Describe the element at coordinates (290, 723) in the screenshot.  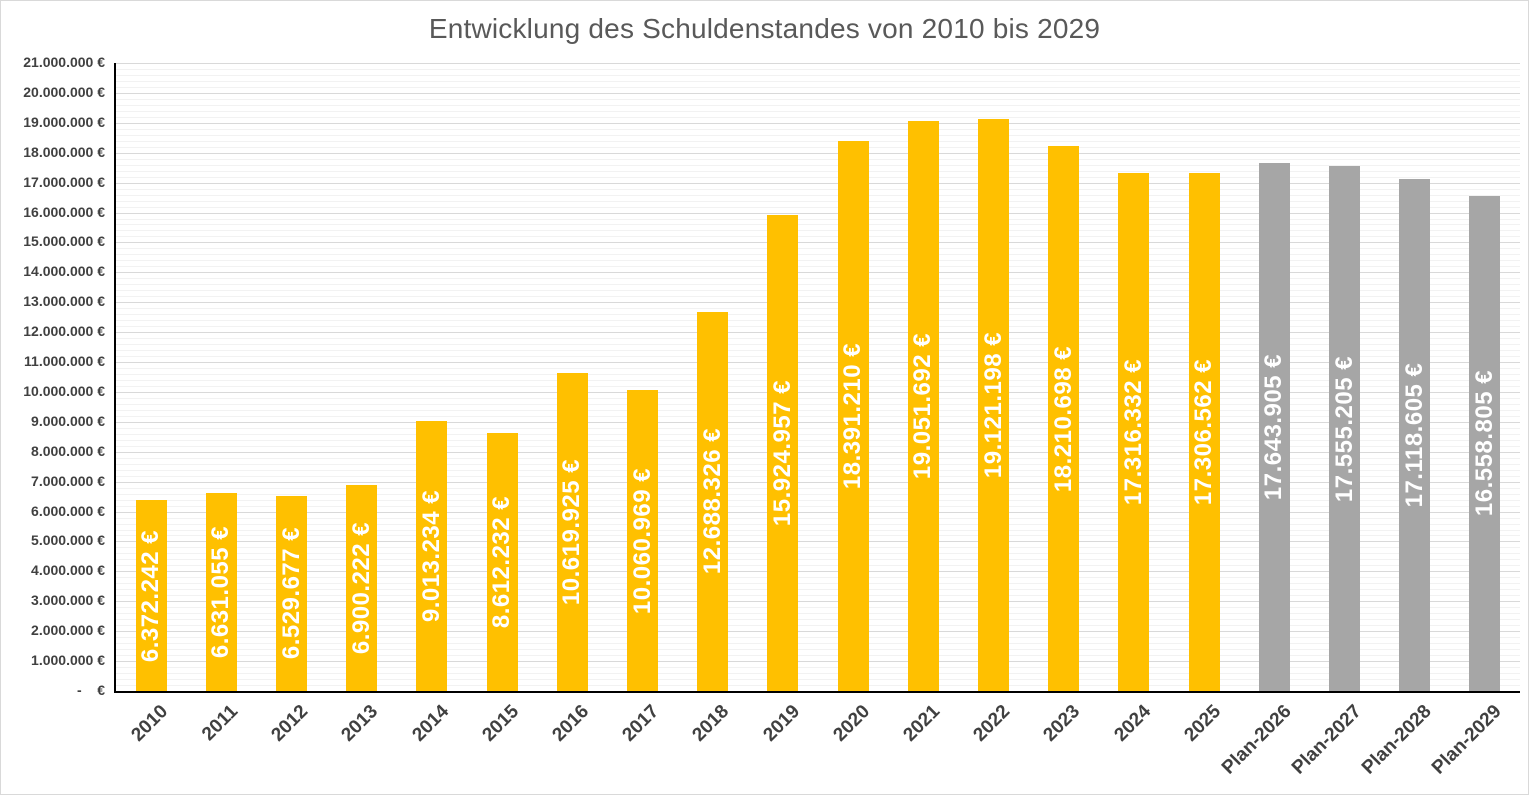
I see `x-tick-label-2012: 2012` at that location.